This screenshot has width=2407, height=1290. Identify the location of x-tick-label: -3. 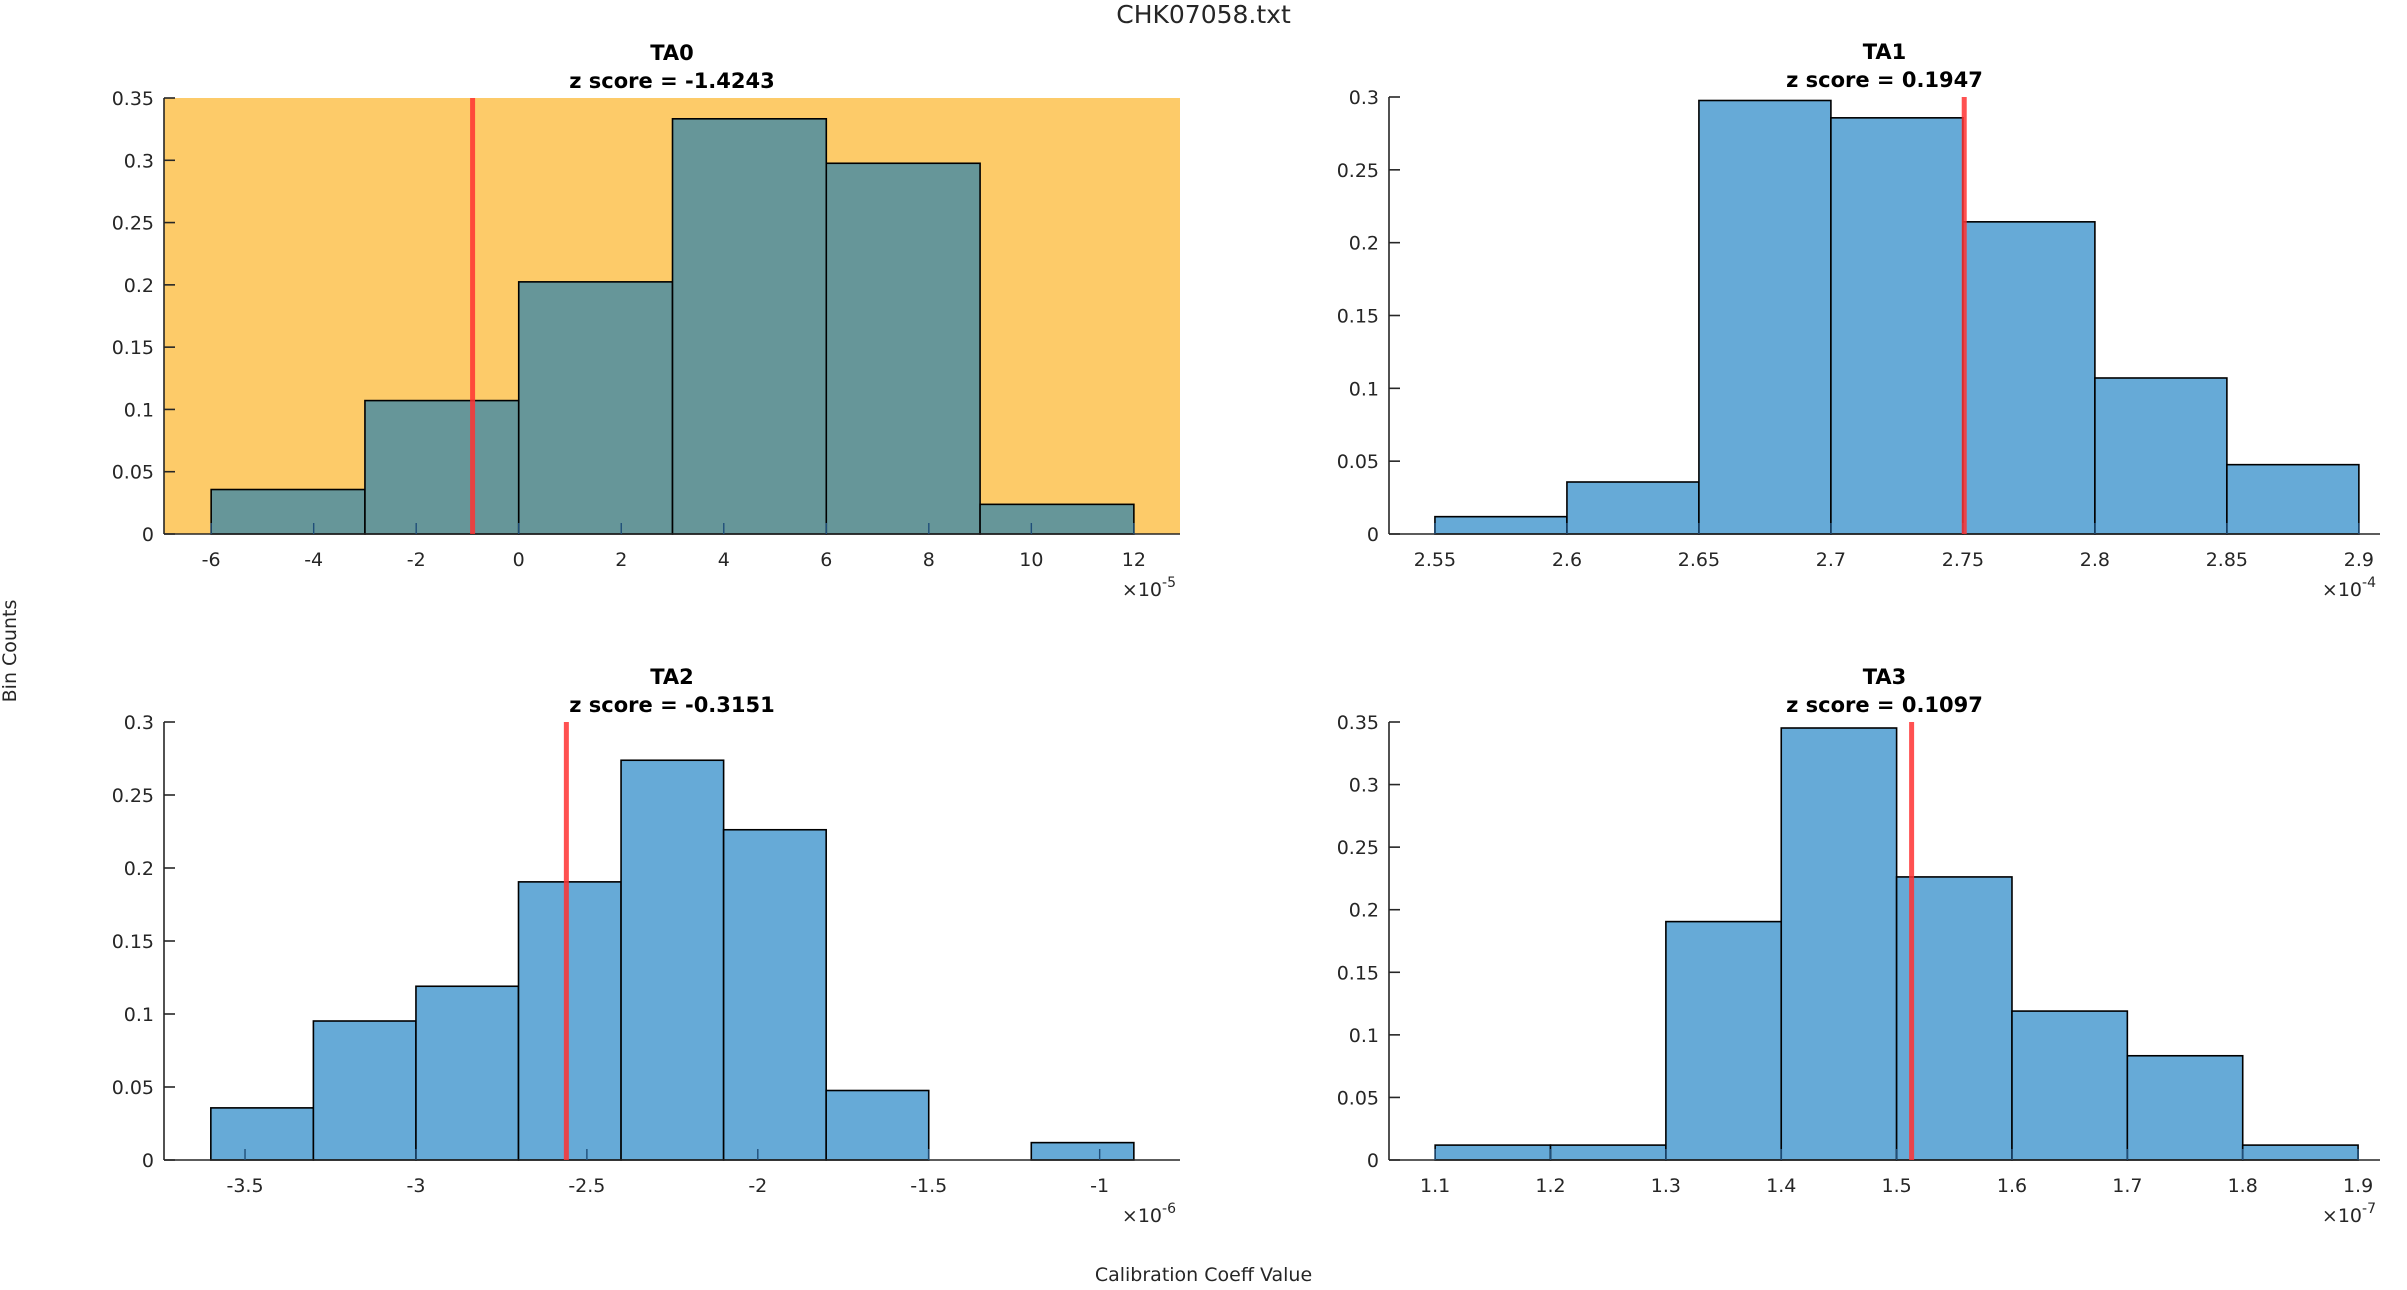
(415, 1186).